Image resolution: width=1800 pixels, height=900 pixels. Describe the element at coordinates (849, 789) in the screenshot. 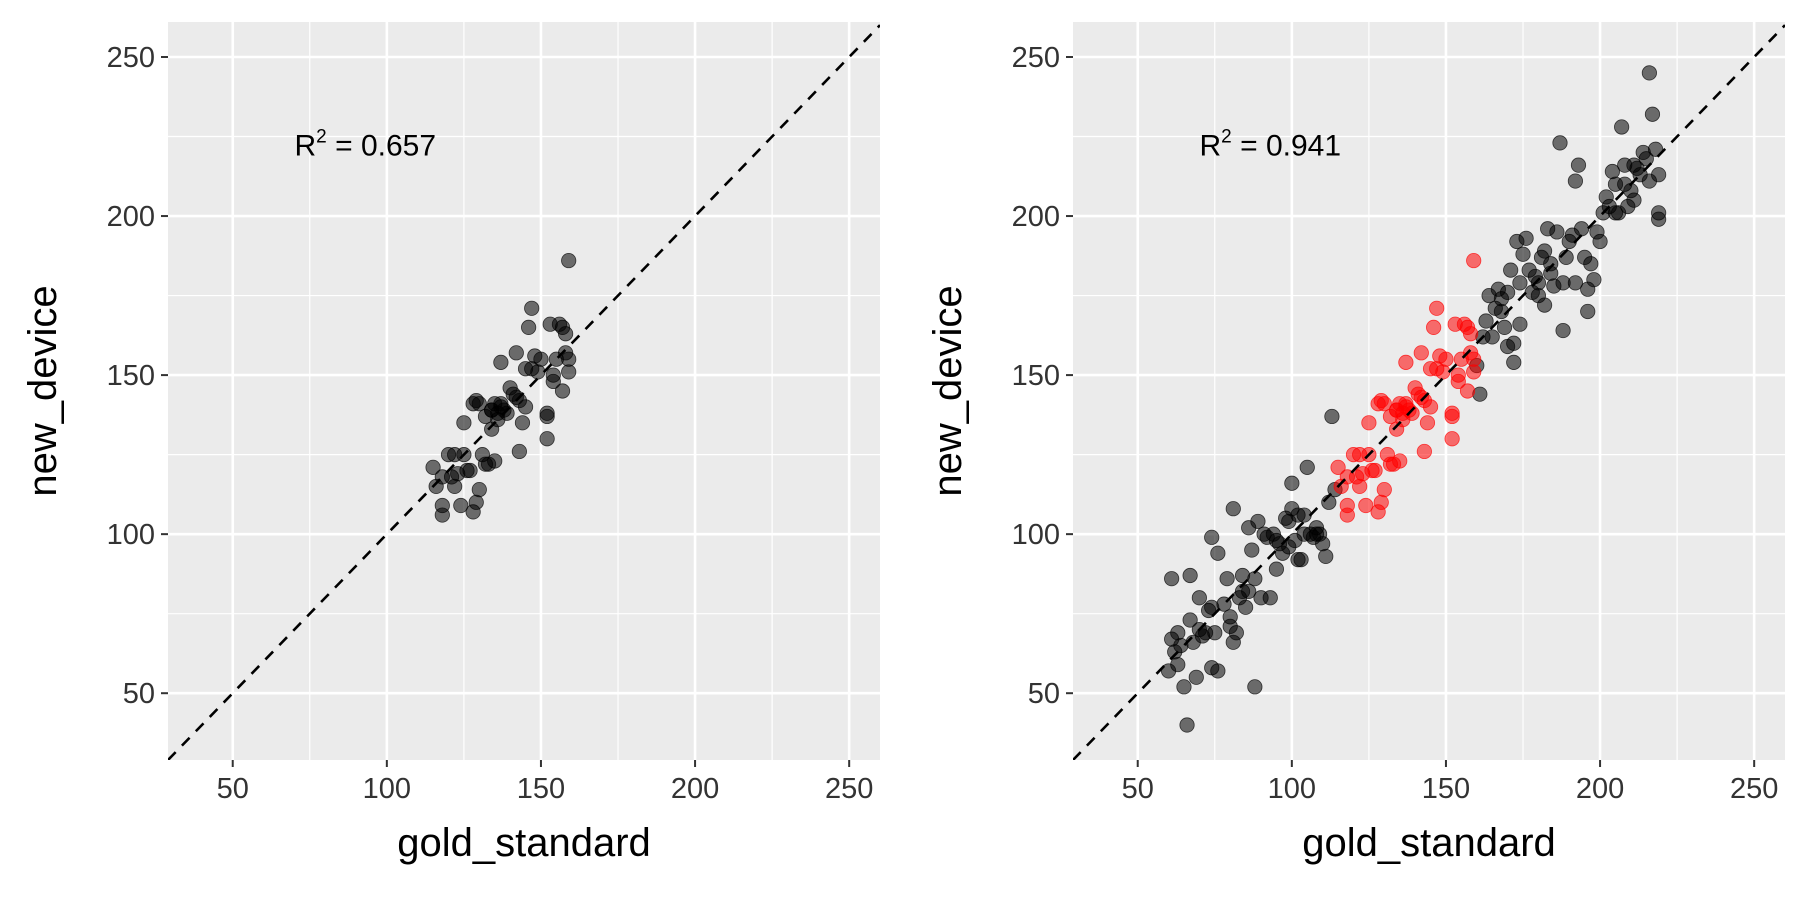

I see `x-tick-label: 250` at that location.